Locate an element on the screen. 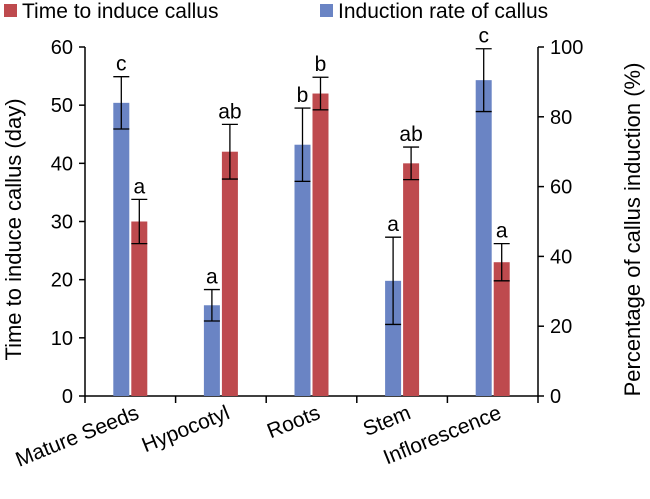 This screenshot has width=650, height=499. y-right-tick-label: 100 is located at coordinates (566, 48).